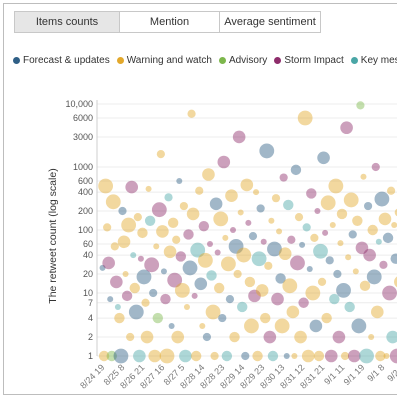  I want to click on legend-item-warning: Warning and watch, so click(164, 60).